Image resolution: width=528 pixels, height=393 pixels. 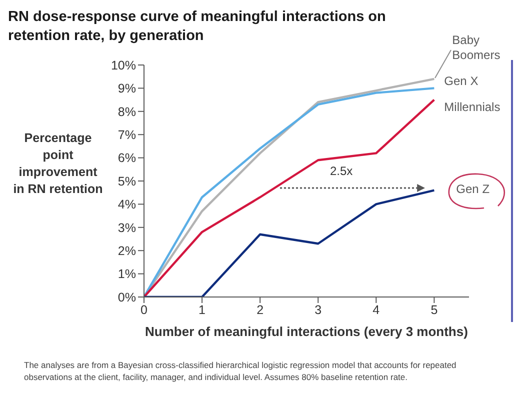 What do you see at coordinates (306, 331) in the screenshot?
I see `x-axis-title: Number of meaningful interactions (every 3 months)` at bounding box center [306, 331].